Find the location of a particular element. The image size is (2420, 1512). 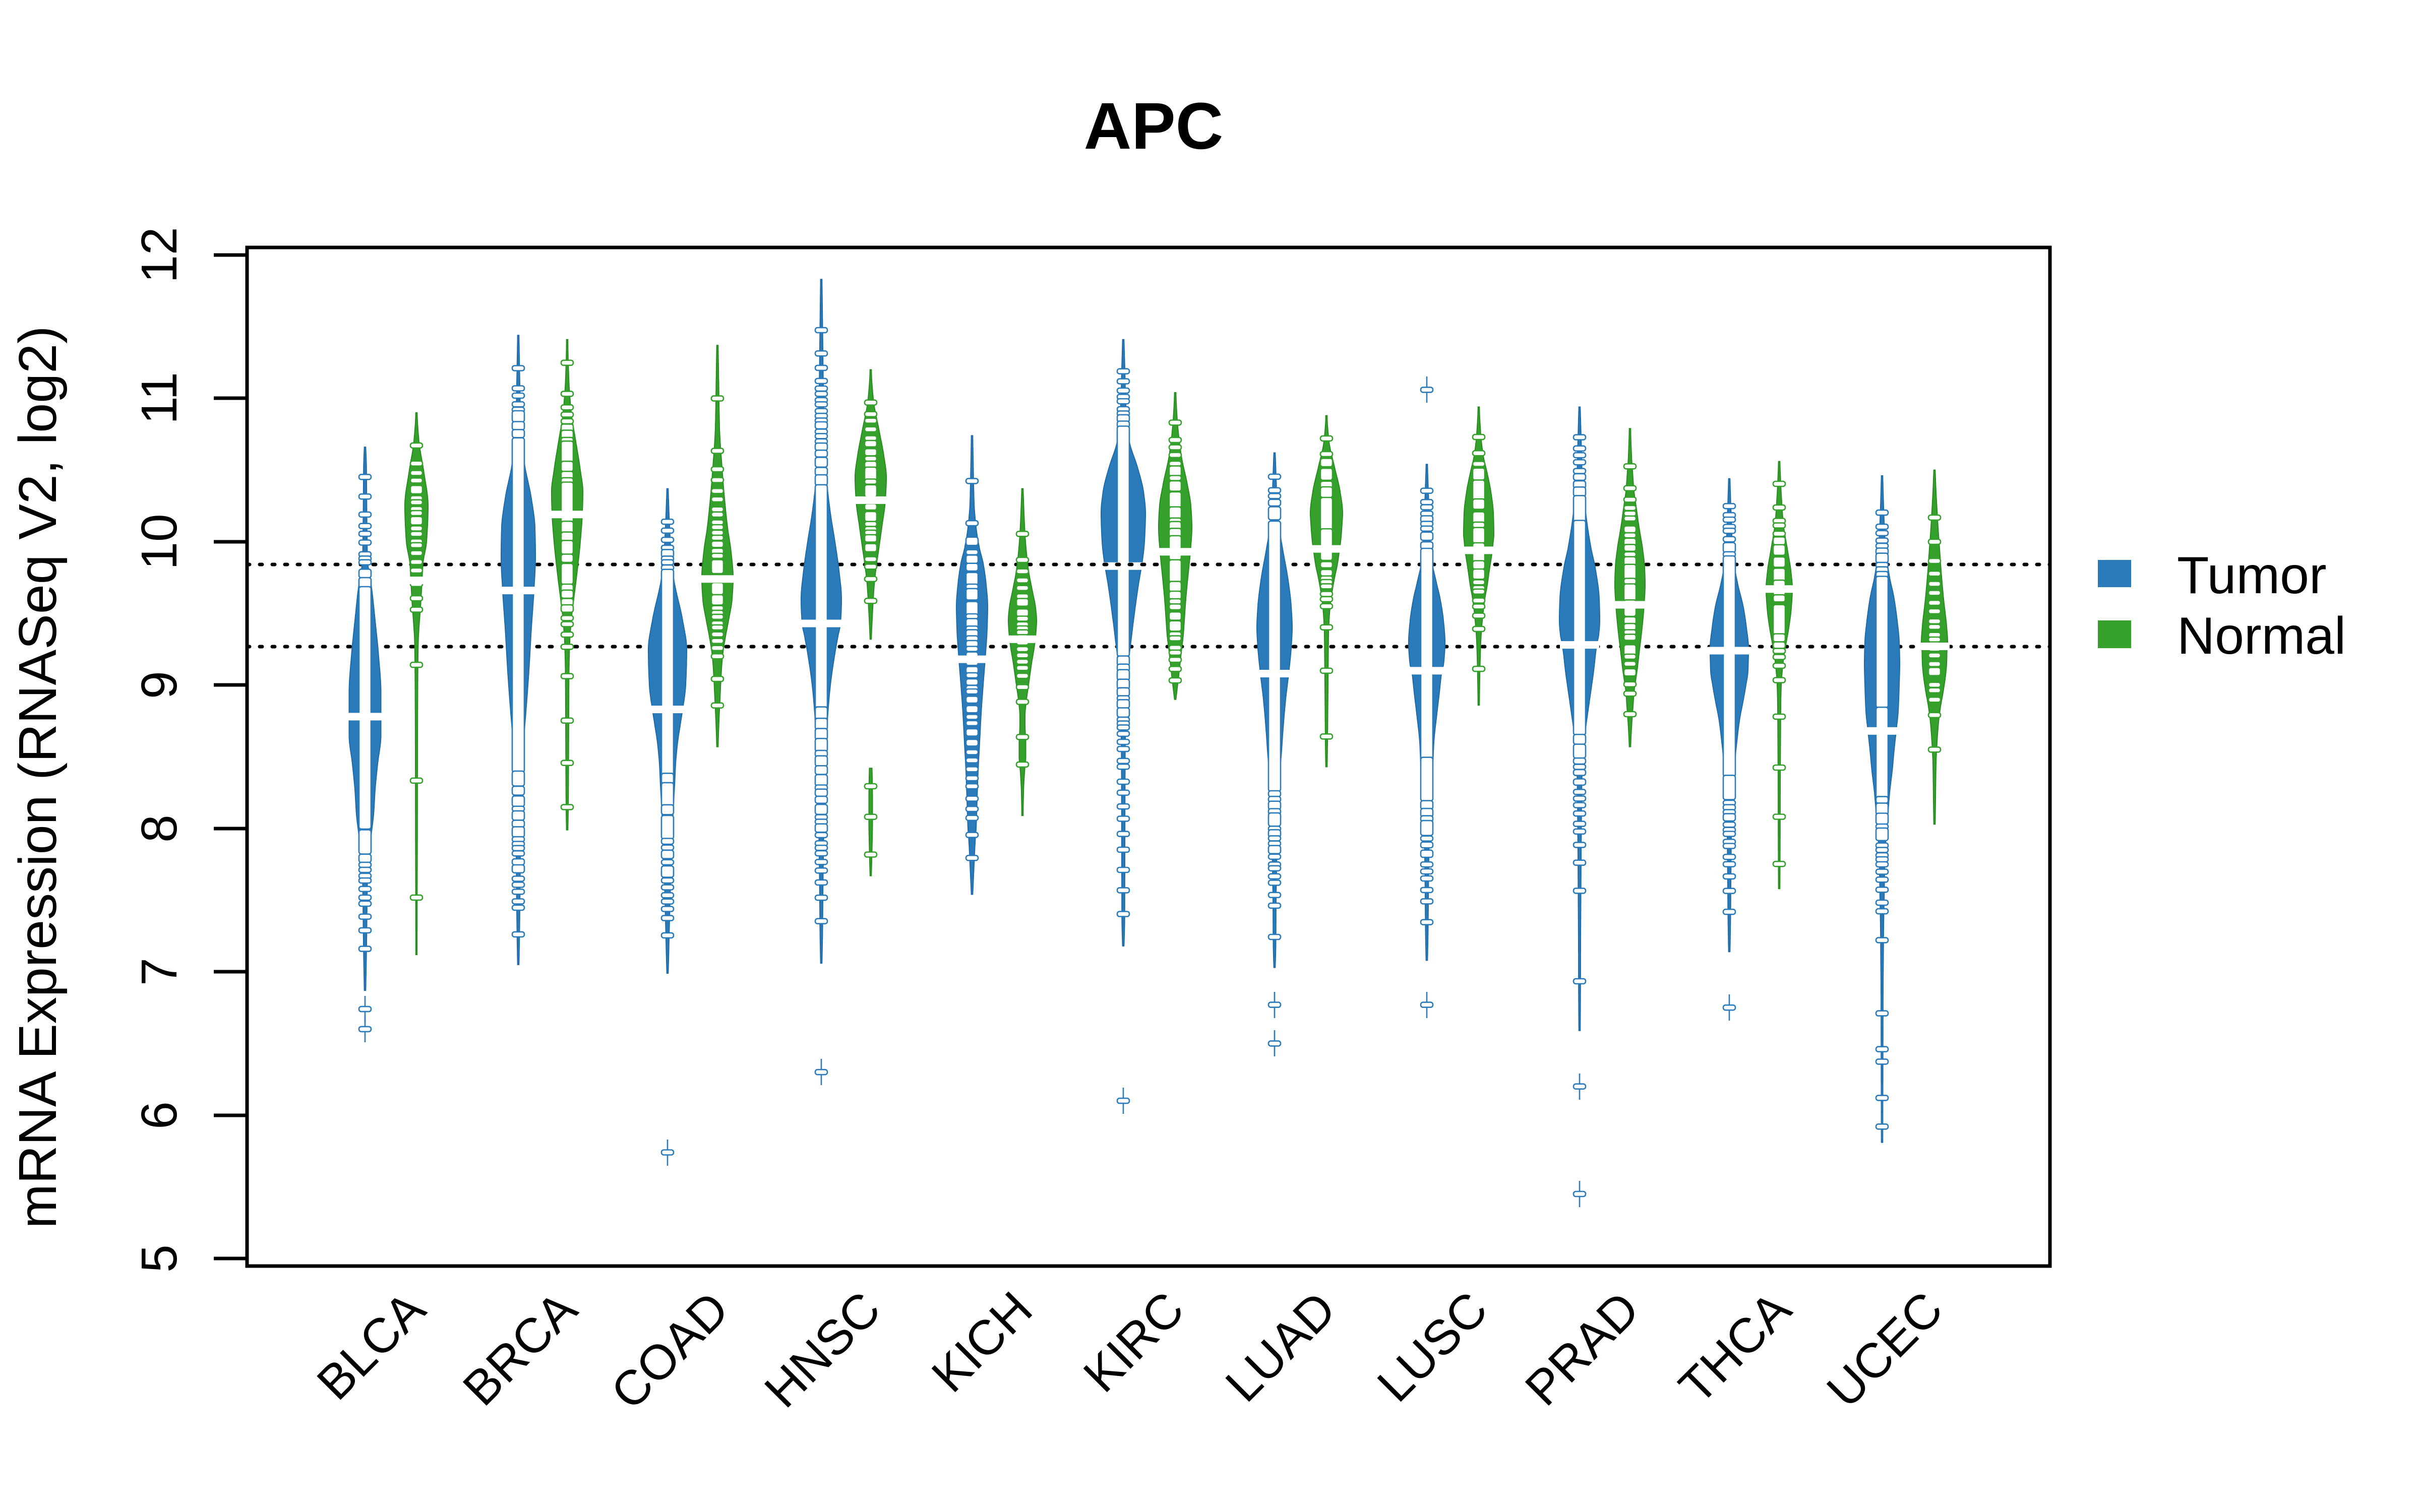

svg-text: 10 is located at coordinates (159, 542).